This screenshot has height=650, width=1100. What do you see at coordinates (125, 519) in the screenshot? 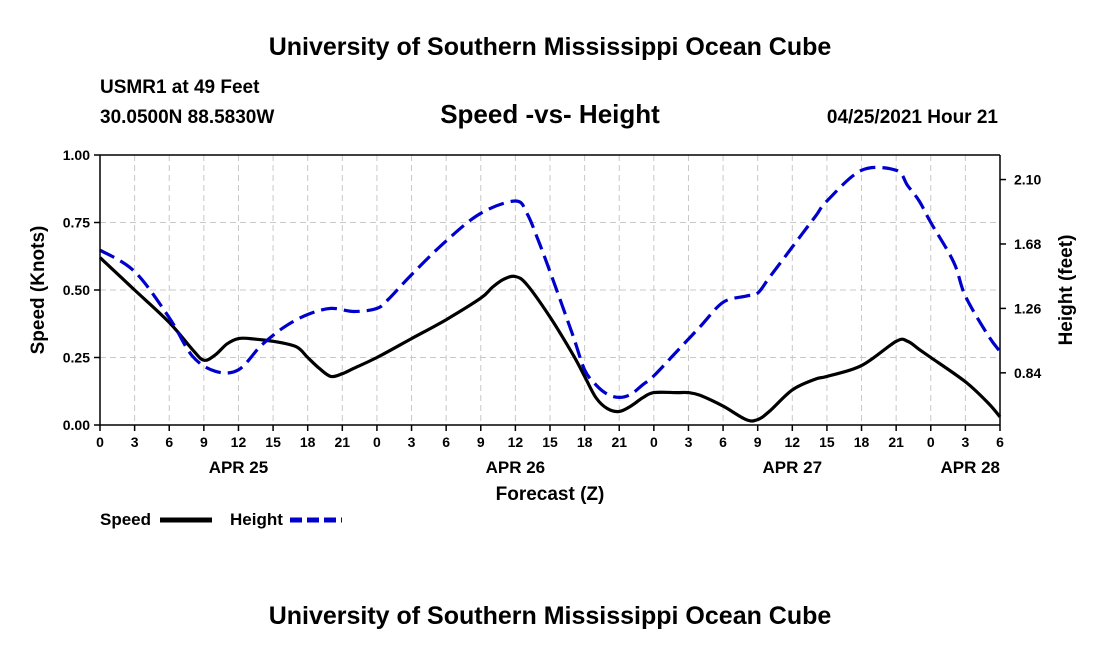
I see `legend-speed-label: Speed` at bounding box center [125, 519].